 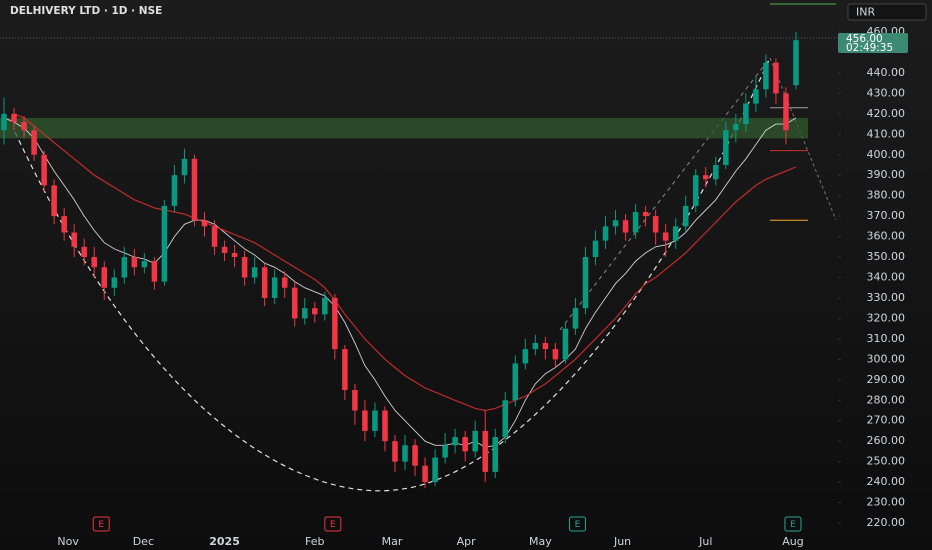 I want to click on y-tick-label: 250.00, so click(x=886, y=461).